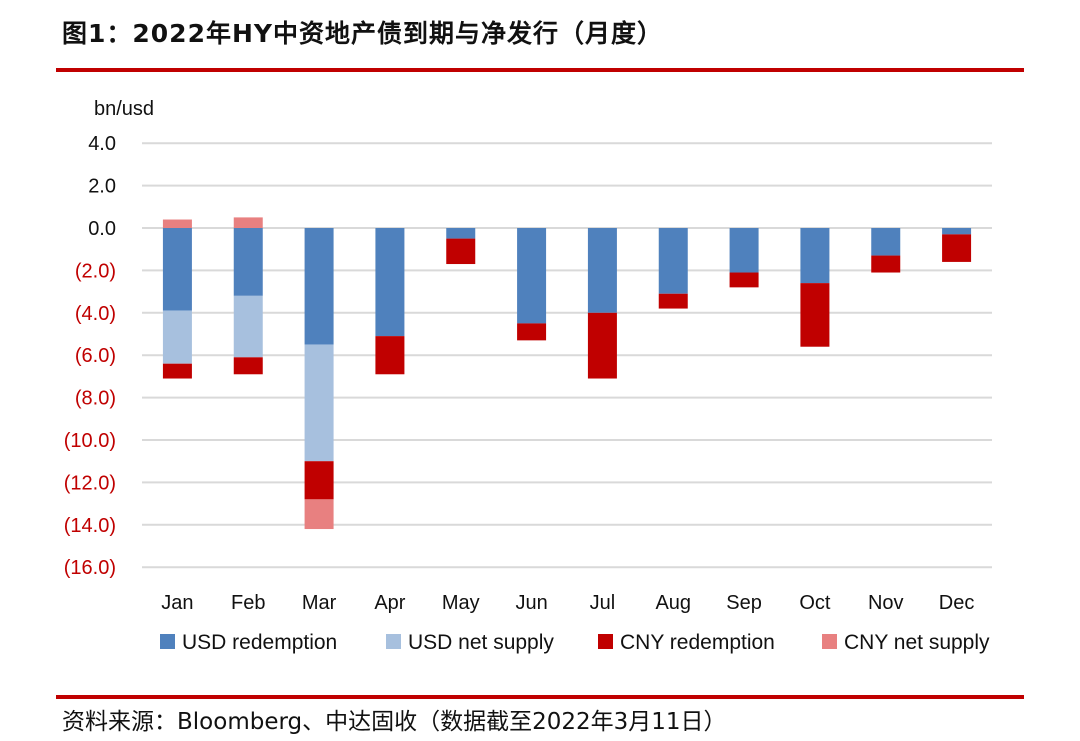 Image resolution: width=1080 pixels, height=741 pixels. Describe the element at coordinates (90, 526) in the screenshot. I see `y-tick-label: (14.0)` at that location.